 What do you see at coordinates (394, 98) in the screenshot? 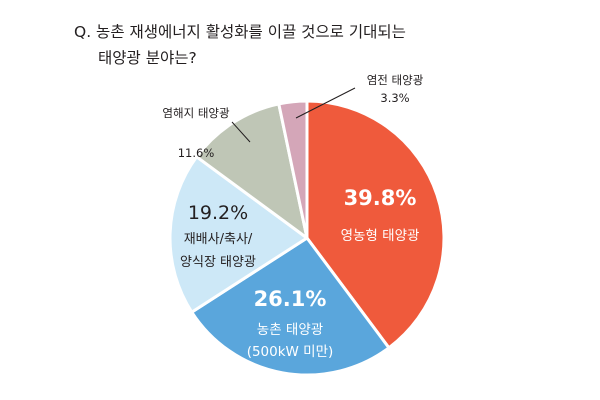
I see `slice-value-4: 3.3%` at bounding box center [394, 98].